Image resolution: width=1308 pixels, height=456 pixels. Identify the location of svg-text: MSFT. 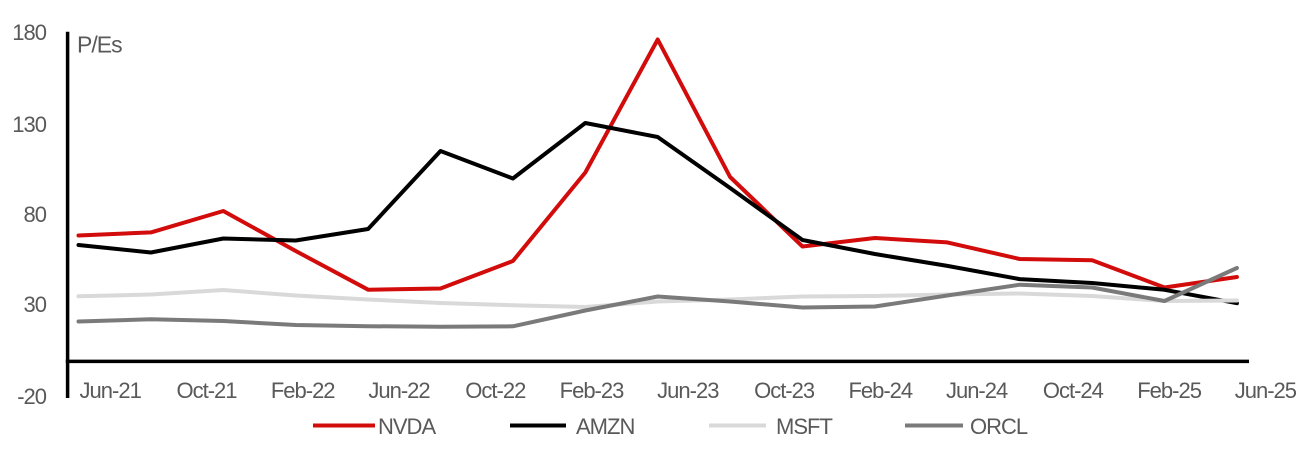
(804, 426).